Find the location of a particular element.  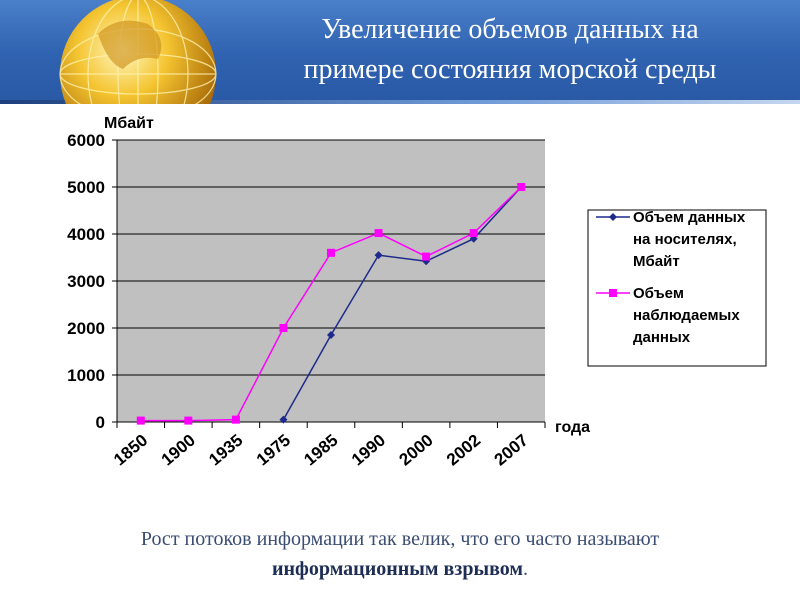

caption-emphasis: информационным взрывом is located at coordinates (397, 569).